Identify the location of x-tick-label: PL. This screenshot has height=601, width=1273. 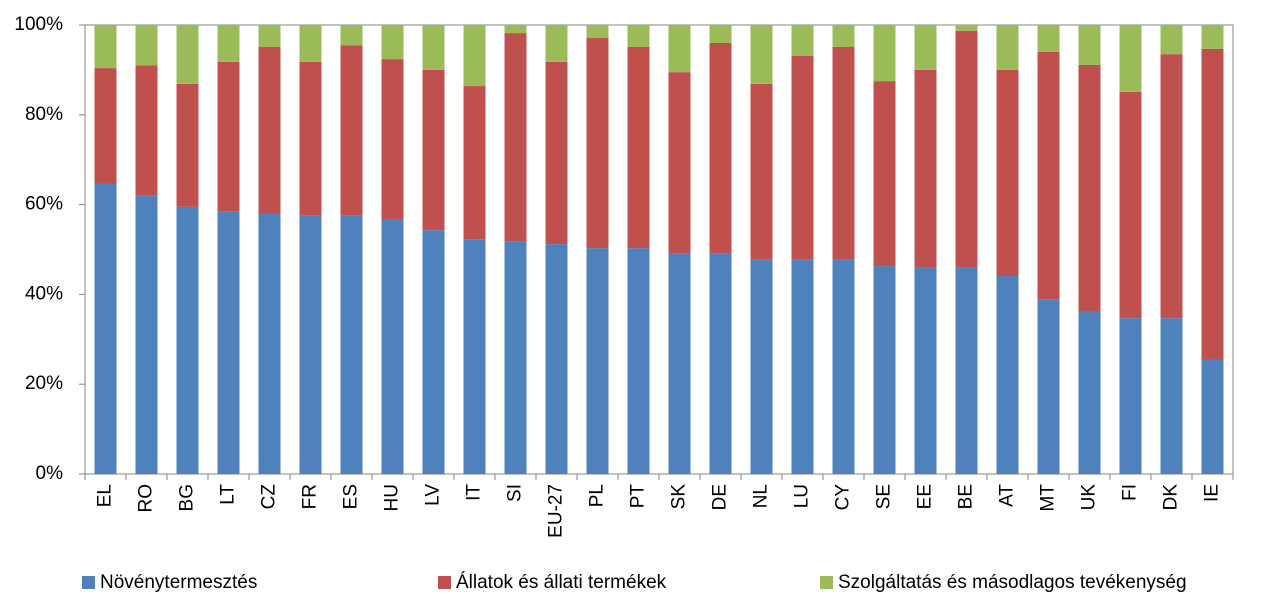
(597, 495).